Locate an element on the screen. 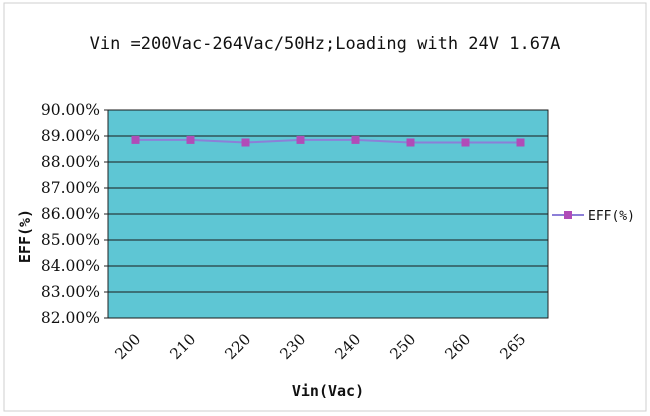 The width and height of the screenshot is (650, 416). x-tick-label: 200 is located at coordinates (127, 346).